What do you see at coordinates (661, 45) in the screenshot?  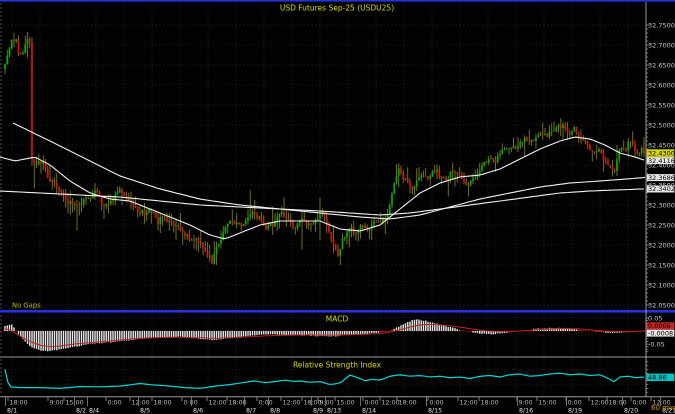 I see `price-tick-label: 32.70000` at bounding box center [661, 45].